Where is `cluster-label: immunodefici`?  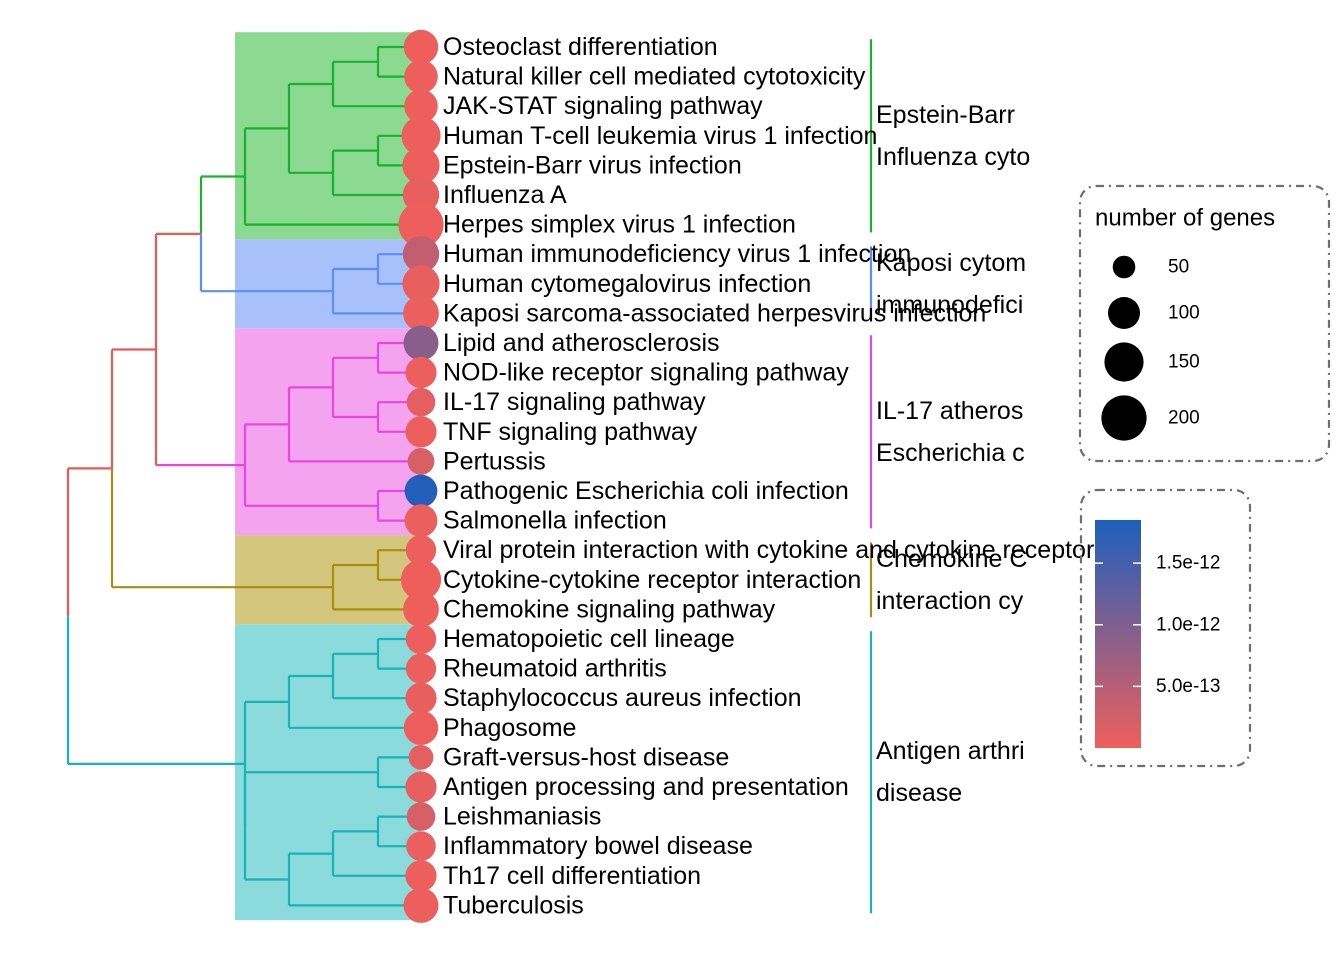
cluster-label: immunodefici is located at coordinates (949, 305).